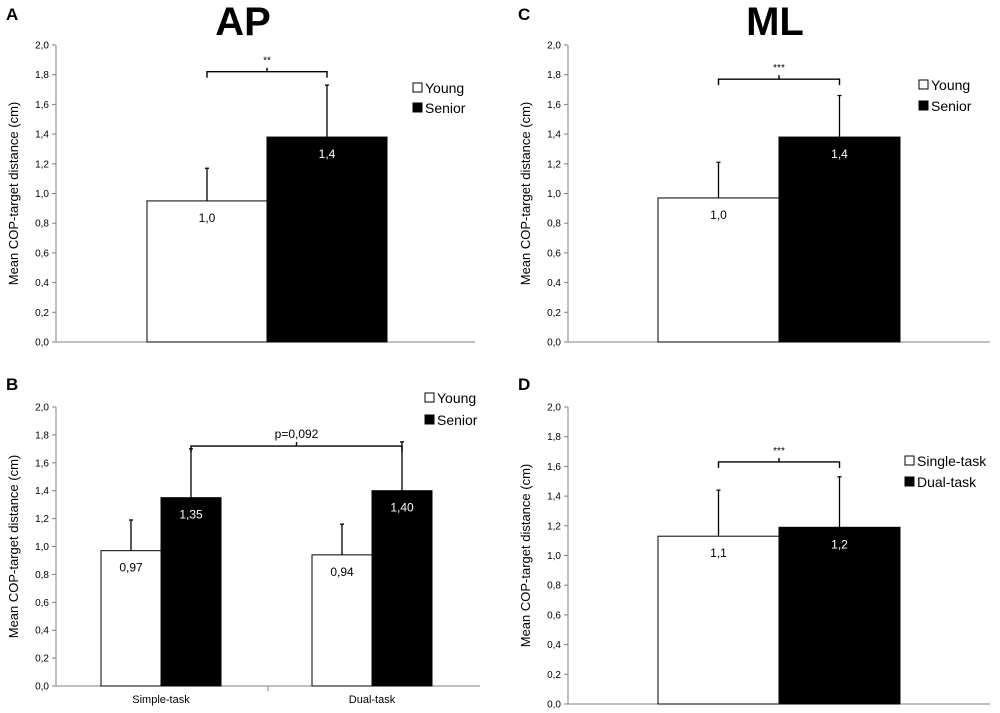 This screenshot has height=713, width=1000. Describe the element at coordinates (161, 700) in the screenshot. I see `x-category-label: Simple-task` at that location.